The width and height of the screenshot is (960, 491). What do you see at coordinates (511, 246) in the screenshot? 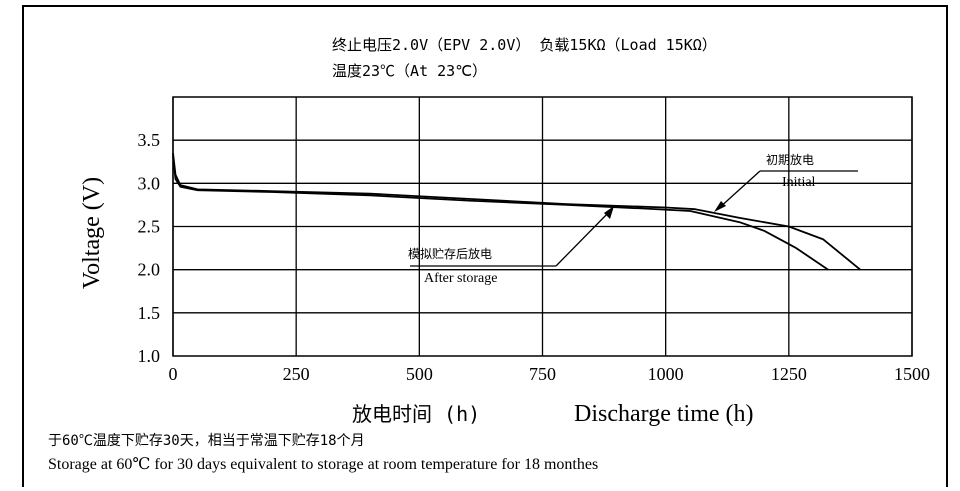
I see `legend-after-storage: 模拟贮存后放电 After storage` at bounding box center [511, 246].